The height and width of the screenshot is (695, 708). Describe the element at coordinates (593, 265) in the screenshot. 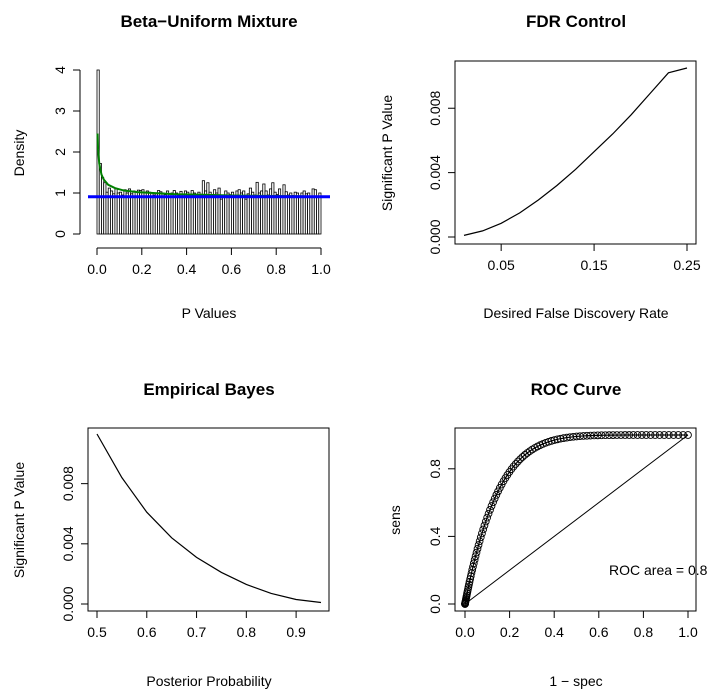

I see `x-tick-label: 0.15` at that location.